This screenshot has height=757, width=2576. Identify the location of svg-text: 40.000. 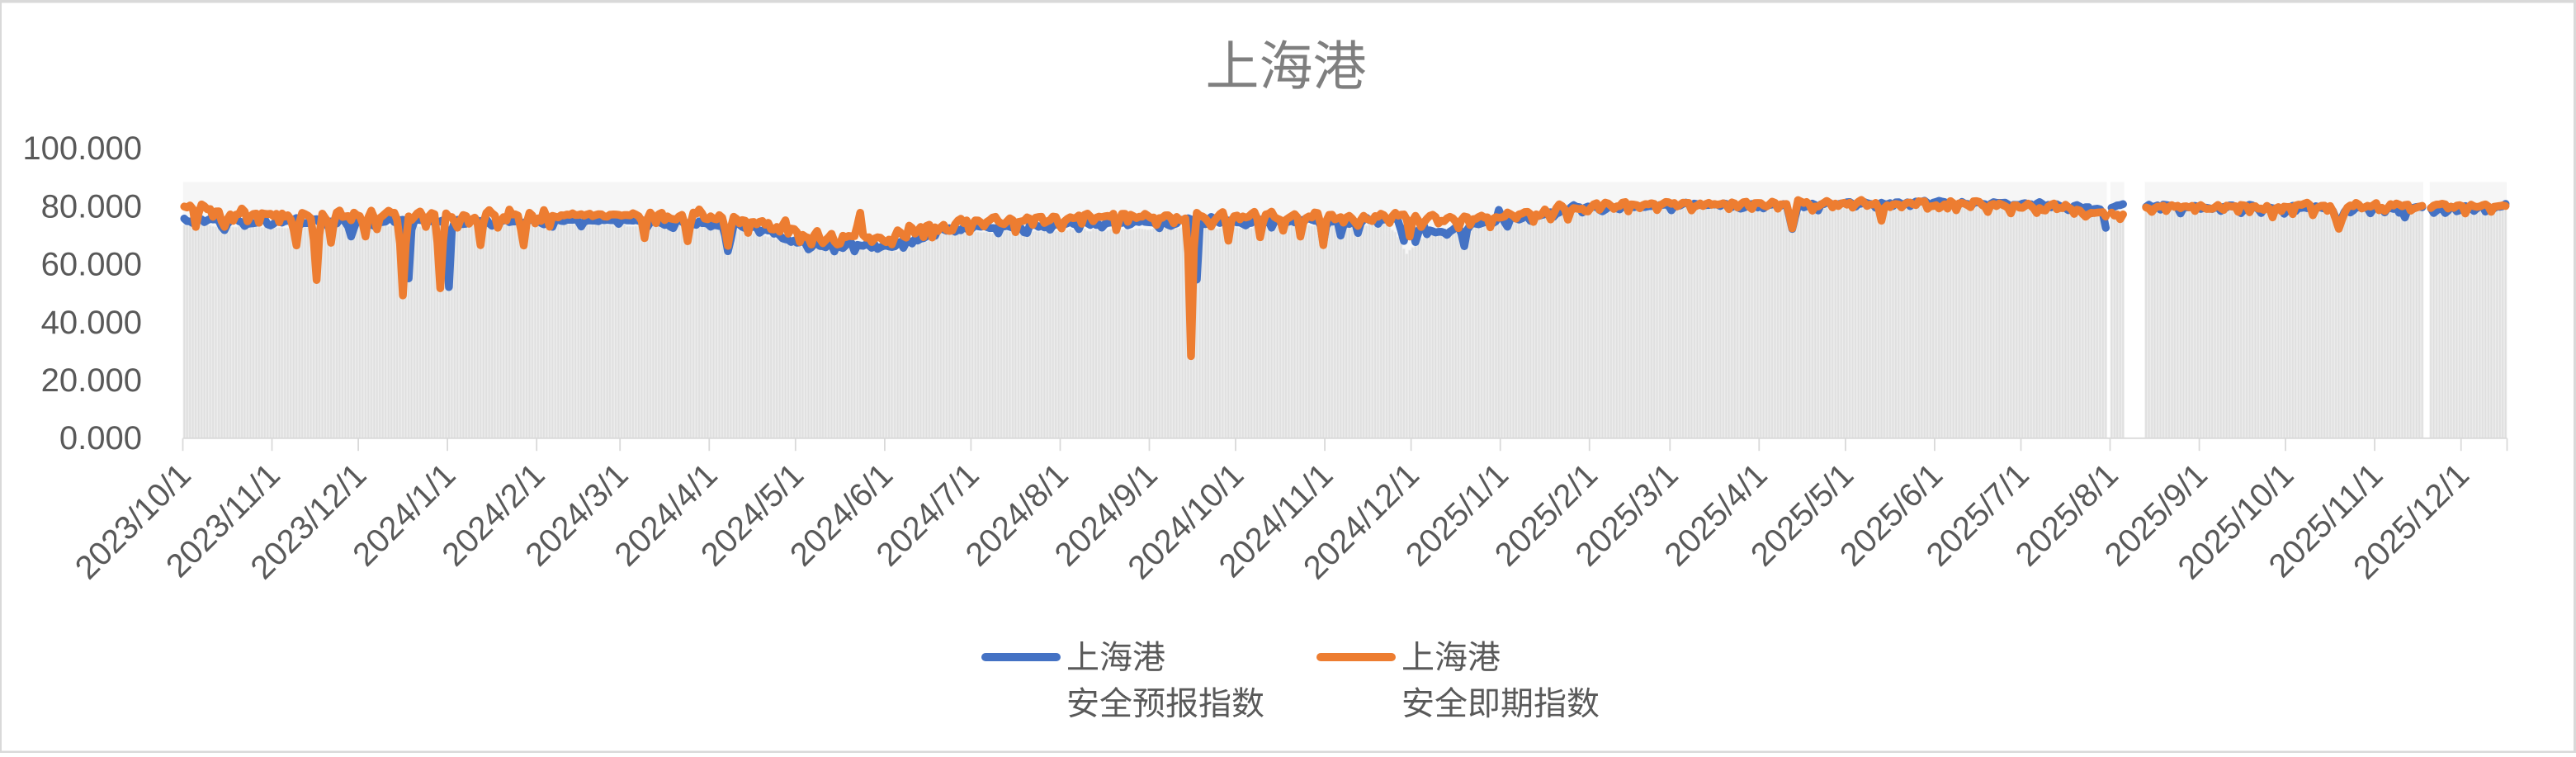
(91, 323).